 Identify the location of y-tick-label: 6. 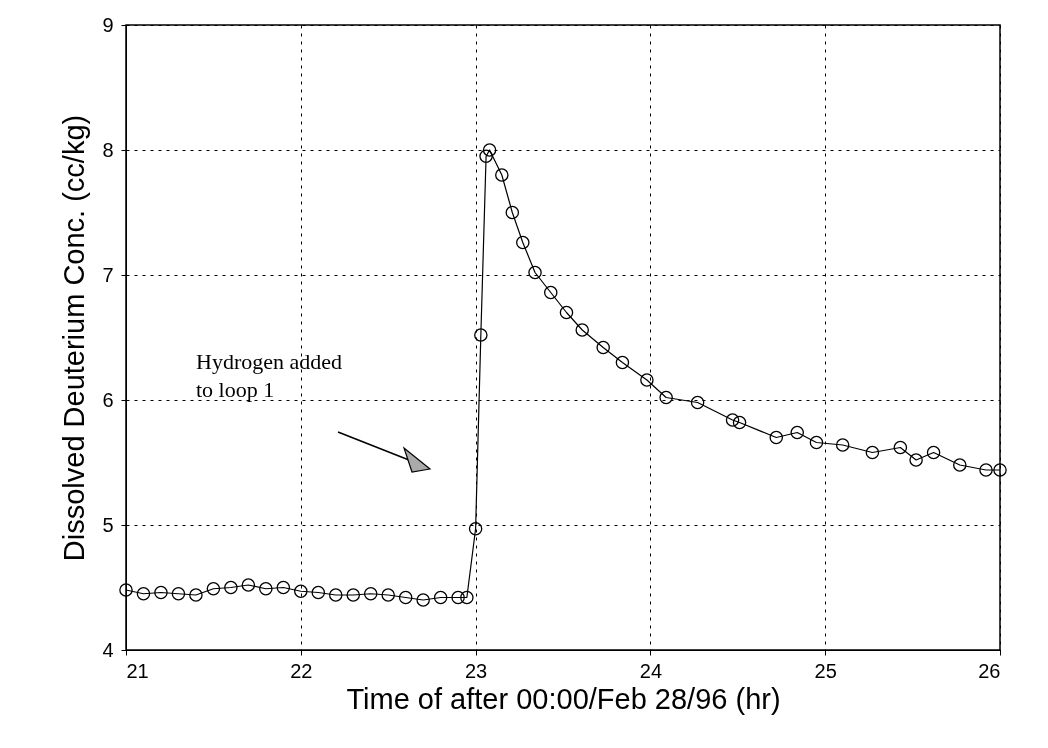
(108, 399).